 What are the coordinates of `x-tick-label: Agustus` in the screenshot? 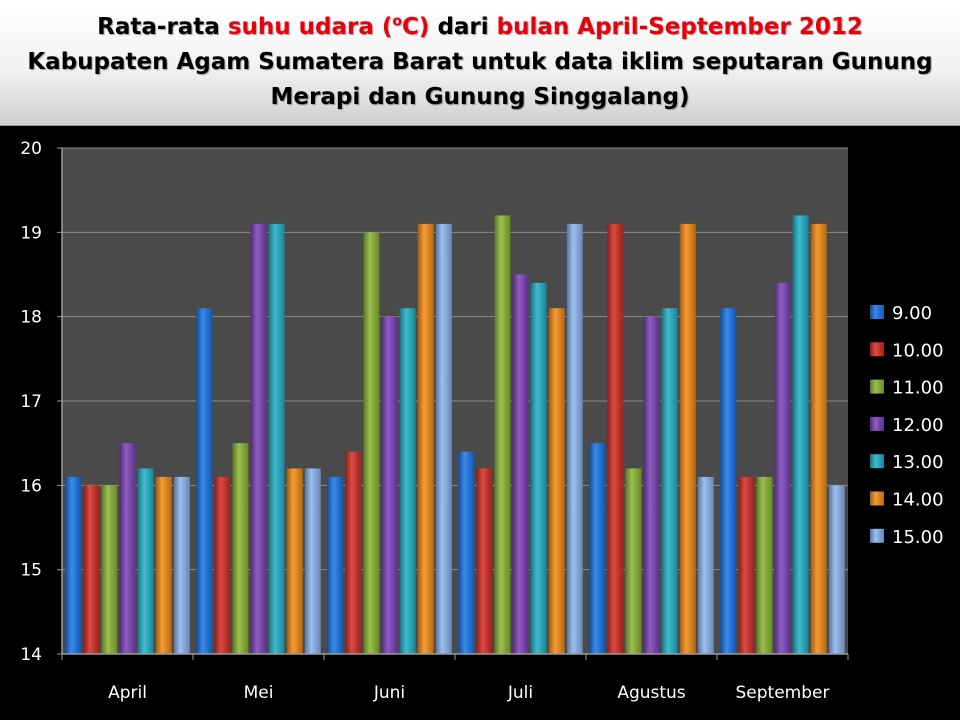 It's located at (651, 693).